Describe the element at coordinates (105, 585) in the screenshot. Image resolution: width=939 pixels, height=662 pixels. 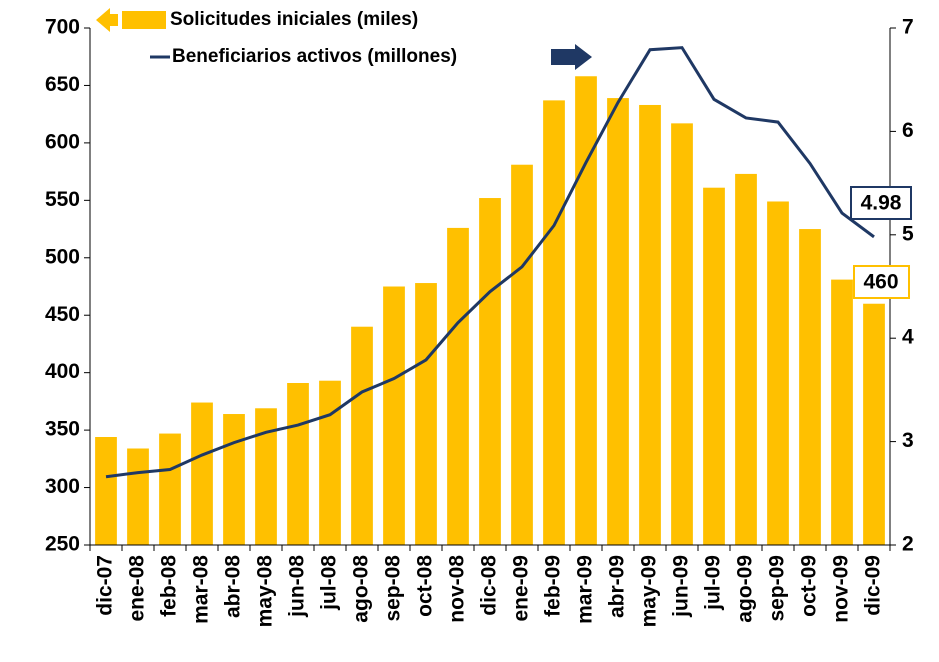
I see `x-tick-label: dic-07` at that location.